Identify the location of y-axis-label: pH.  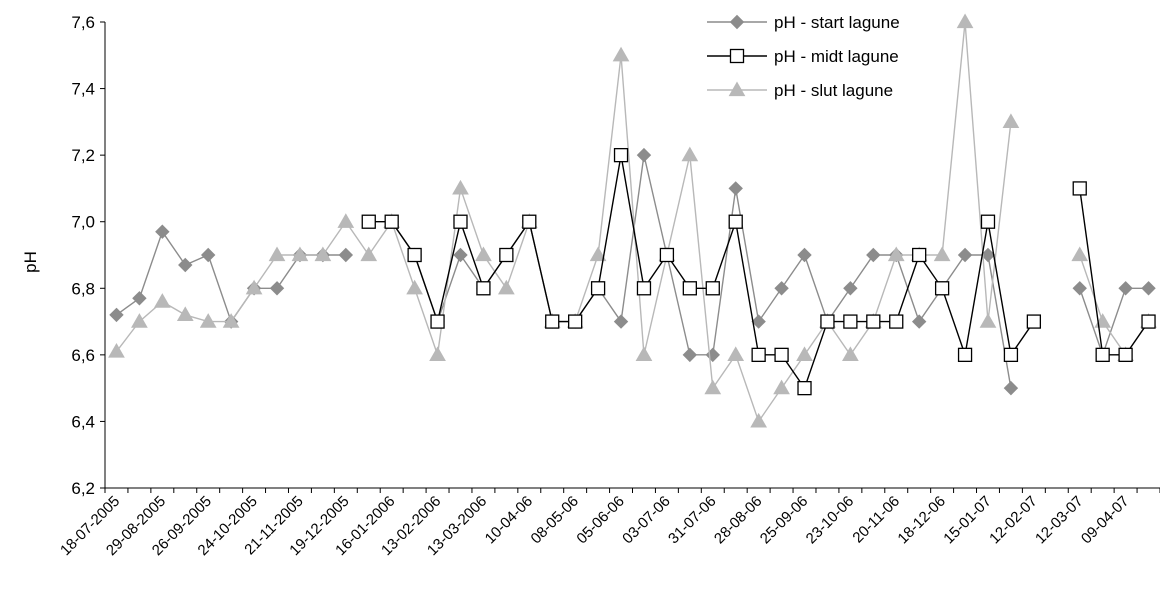
(30, 262).